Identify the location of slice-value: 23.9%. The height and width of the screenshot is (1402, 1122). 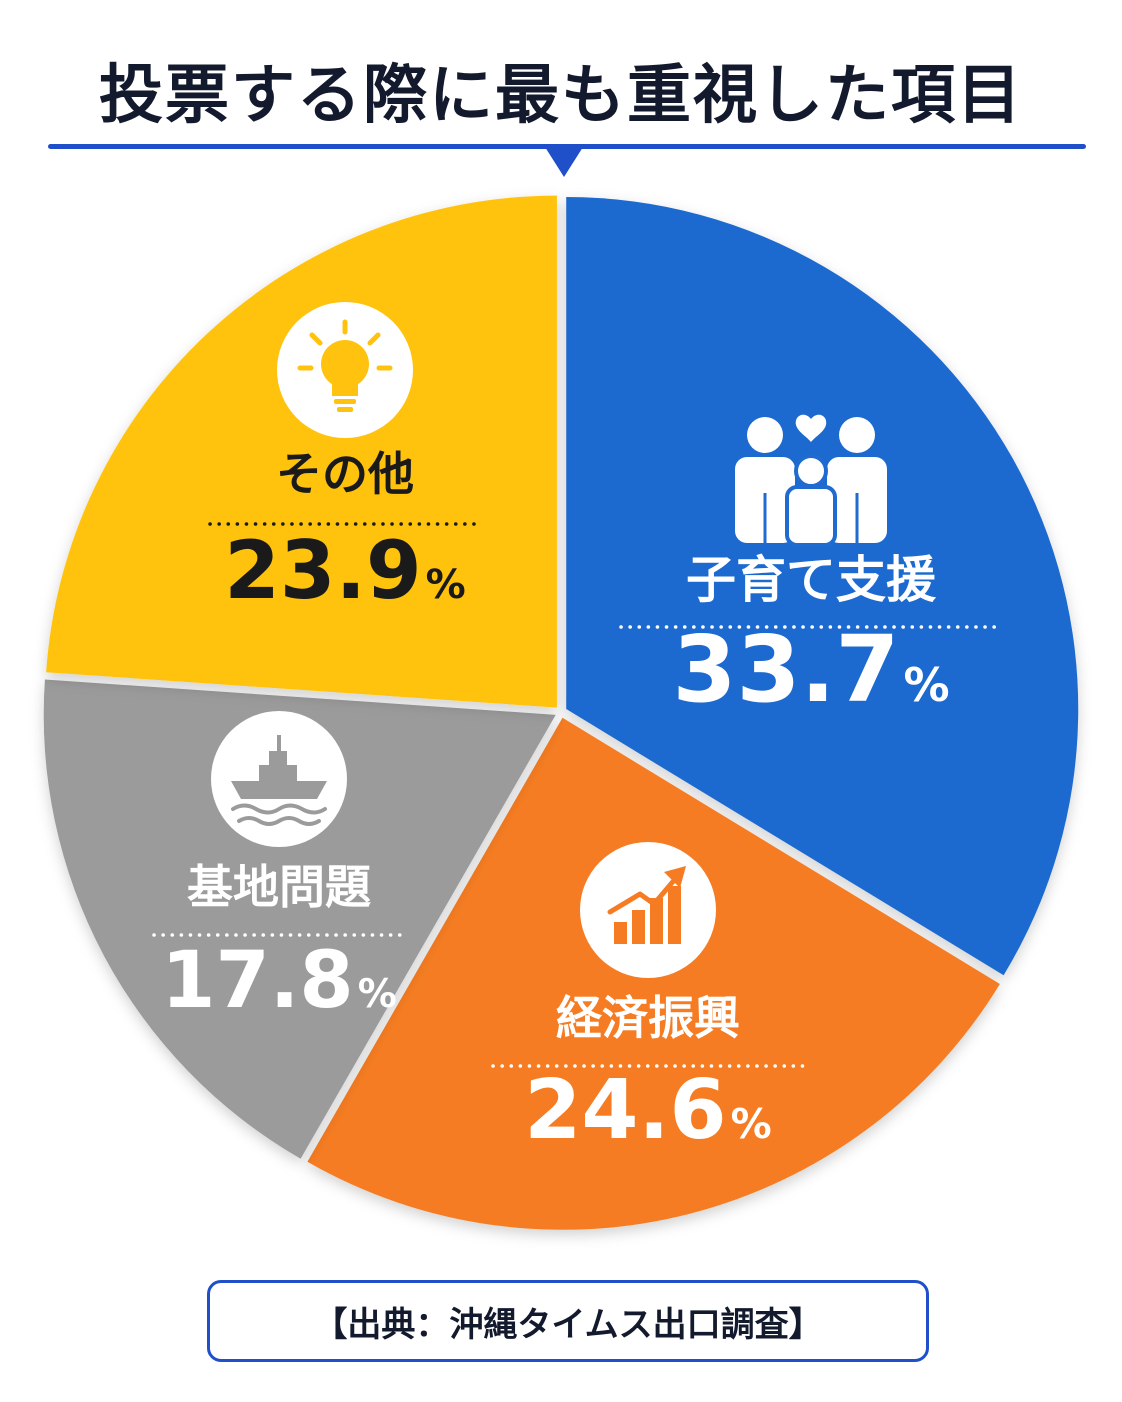
(344, 570).